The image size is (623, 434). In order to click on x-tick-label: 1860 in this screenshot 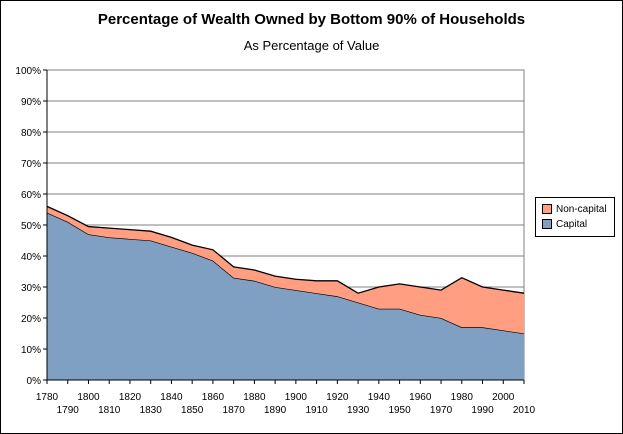, I will do `click(213, 397)`.